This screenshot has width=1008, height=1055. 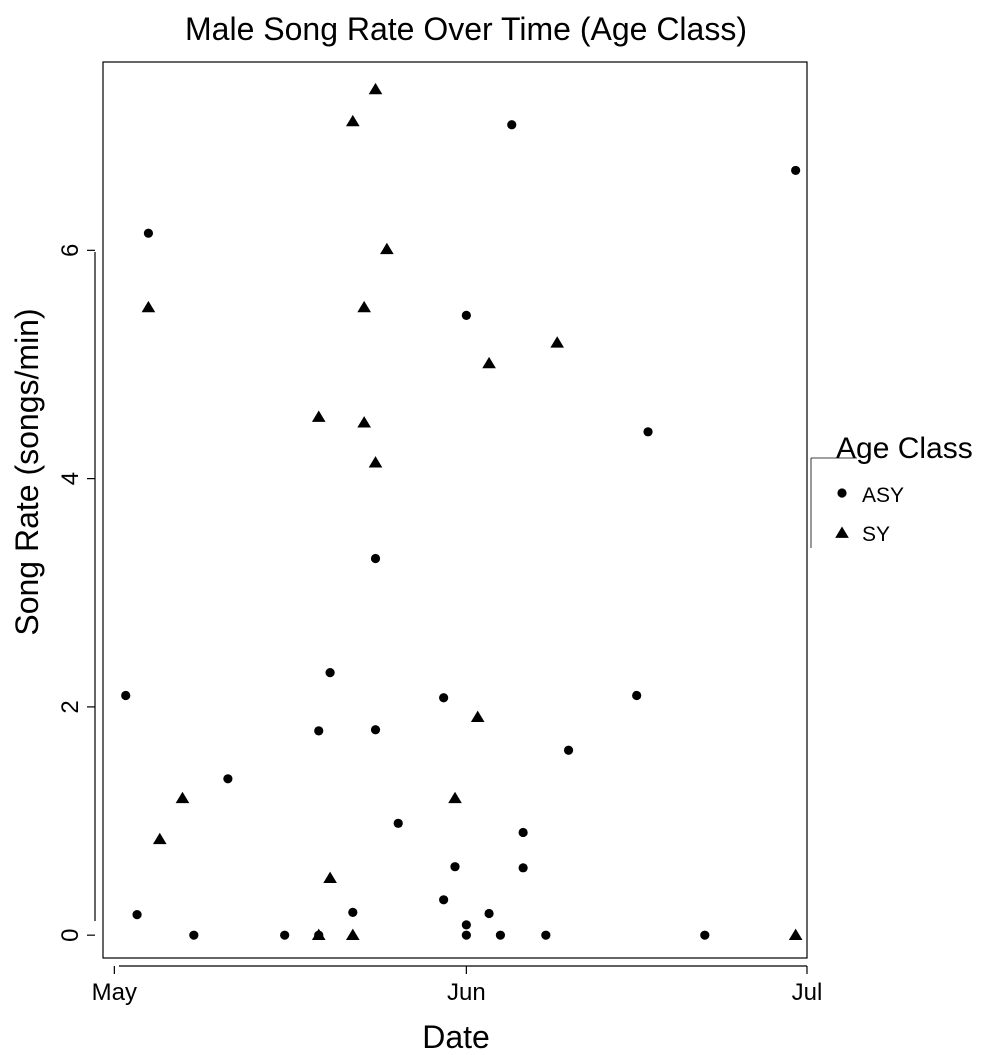 I want to click on x-tick-label: Jun, so click(x=466, y=992).